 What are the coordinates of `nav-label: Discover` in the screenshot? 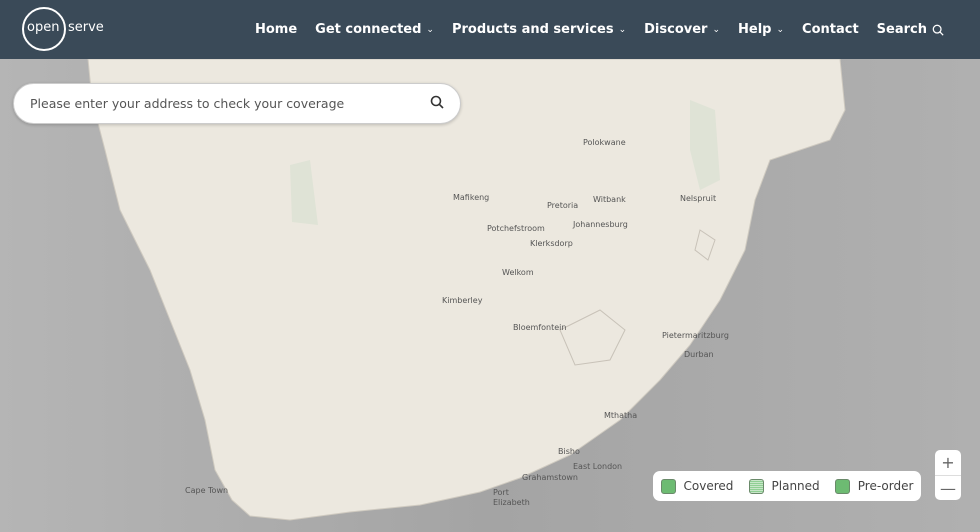 It's located at (676, 29).